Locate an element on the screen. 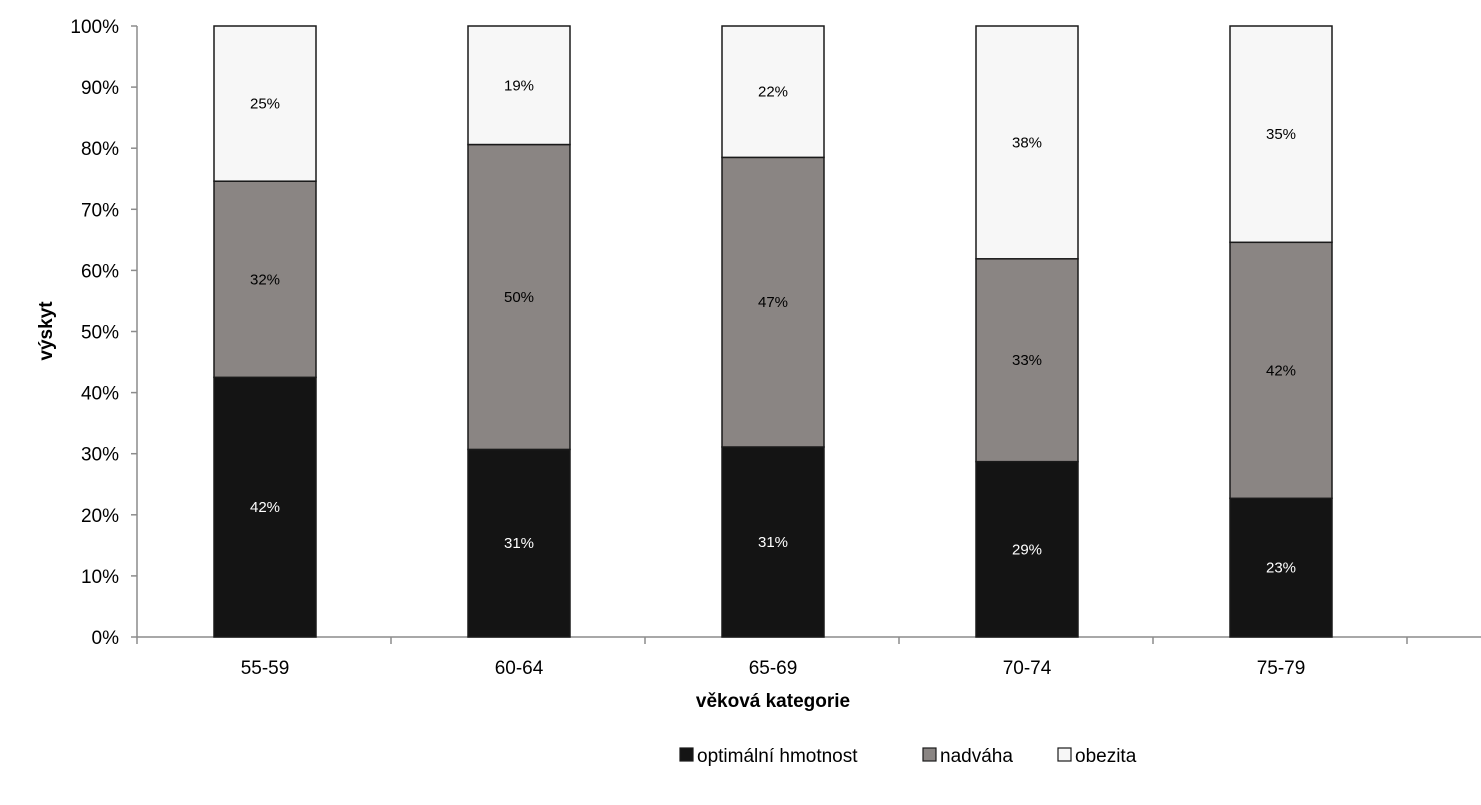 Image resolution: width=1481 pixels, height=805 pixels. x-tick-label: 70-74 is located at coordinates (1027, 668).